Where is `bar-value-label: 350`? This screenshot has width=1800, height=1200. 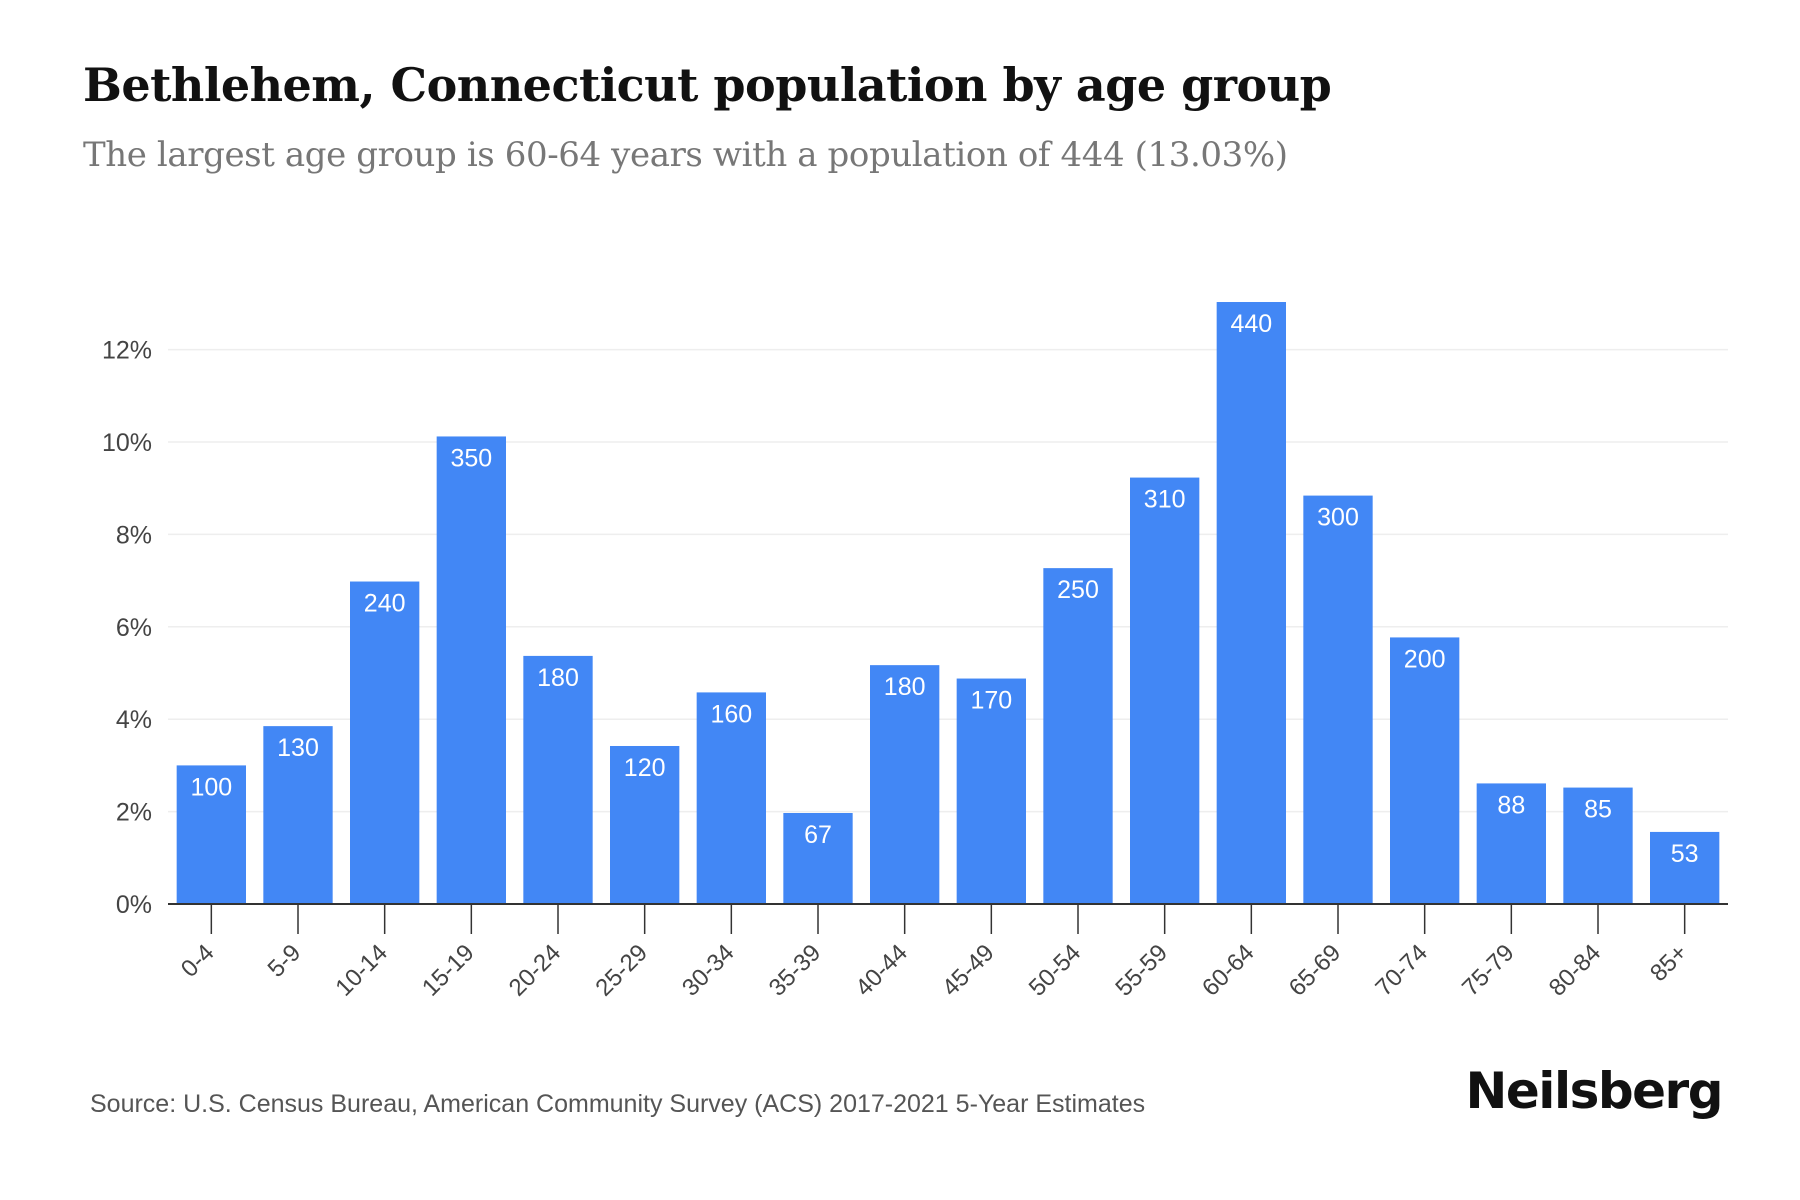 bar-value-label: 350 is located at coordinates (471, 458).